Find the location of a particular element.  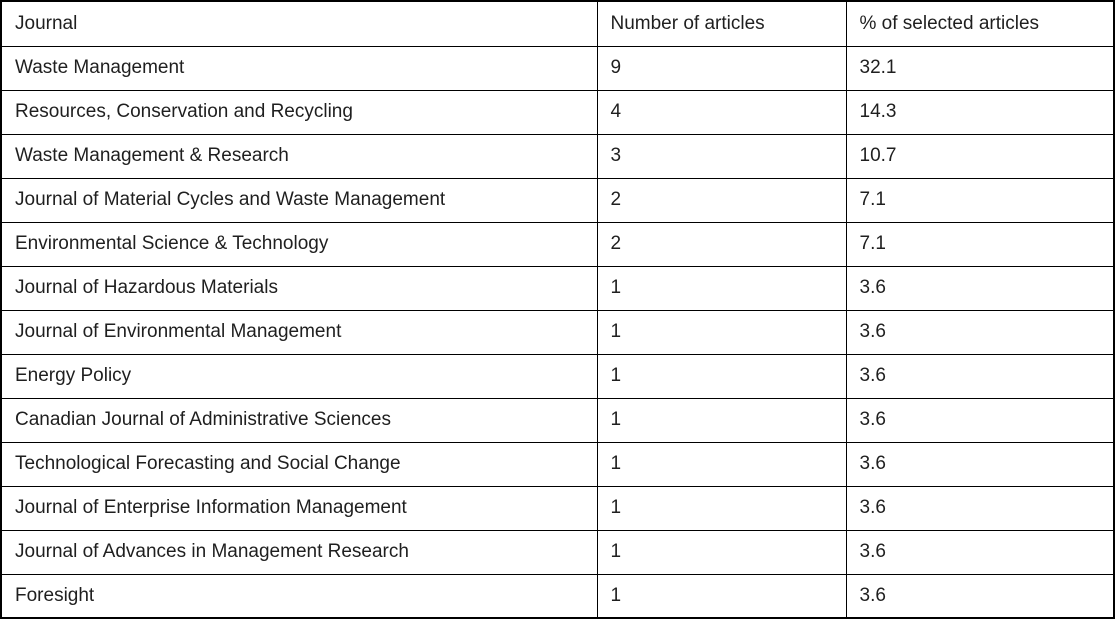

table-row: Energy Policy 1 3.6 is located at coordinates (557, 376).